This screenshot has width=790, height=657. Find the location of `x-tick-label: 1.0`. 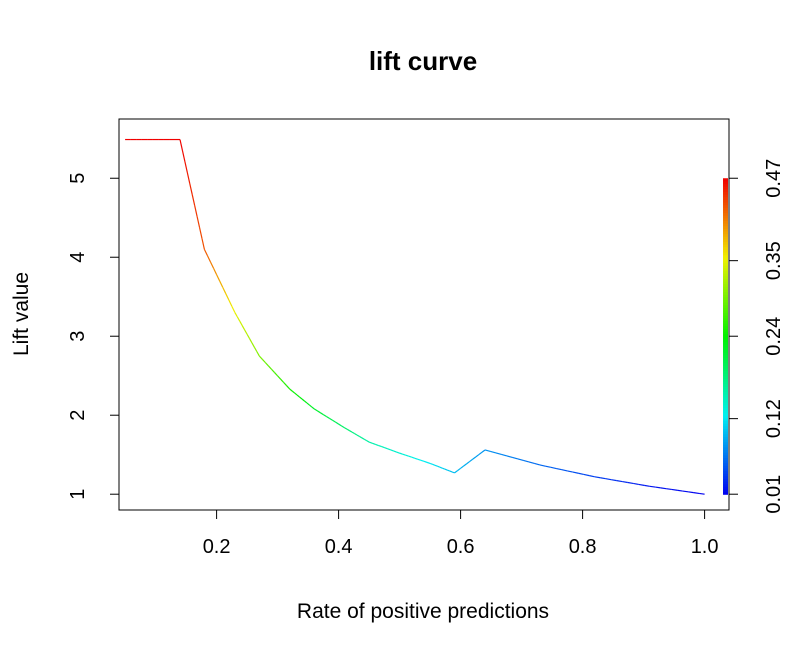

x-tick-label: 1.0 is located at coordinates (705, 547).